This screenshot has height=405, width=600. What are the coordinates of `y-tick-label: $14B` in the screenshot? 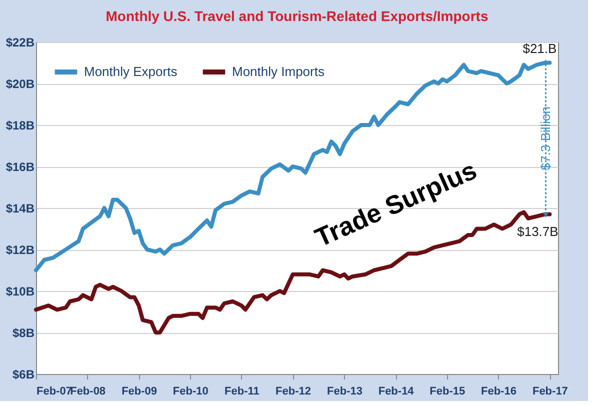 It's located at (20, 209).